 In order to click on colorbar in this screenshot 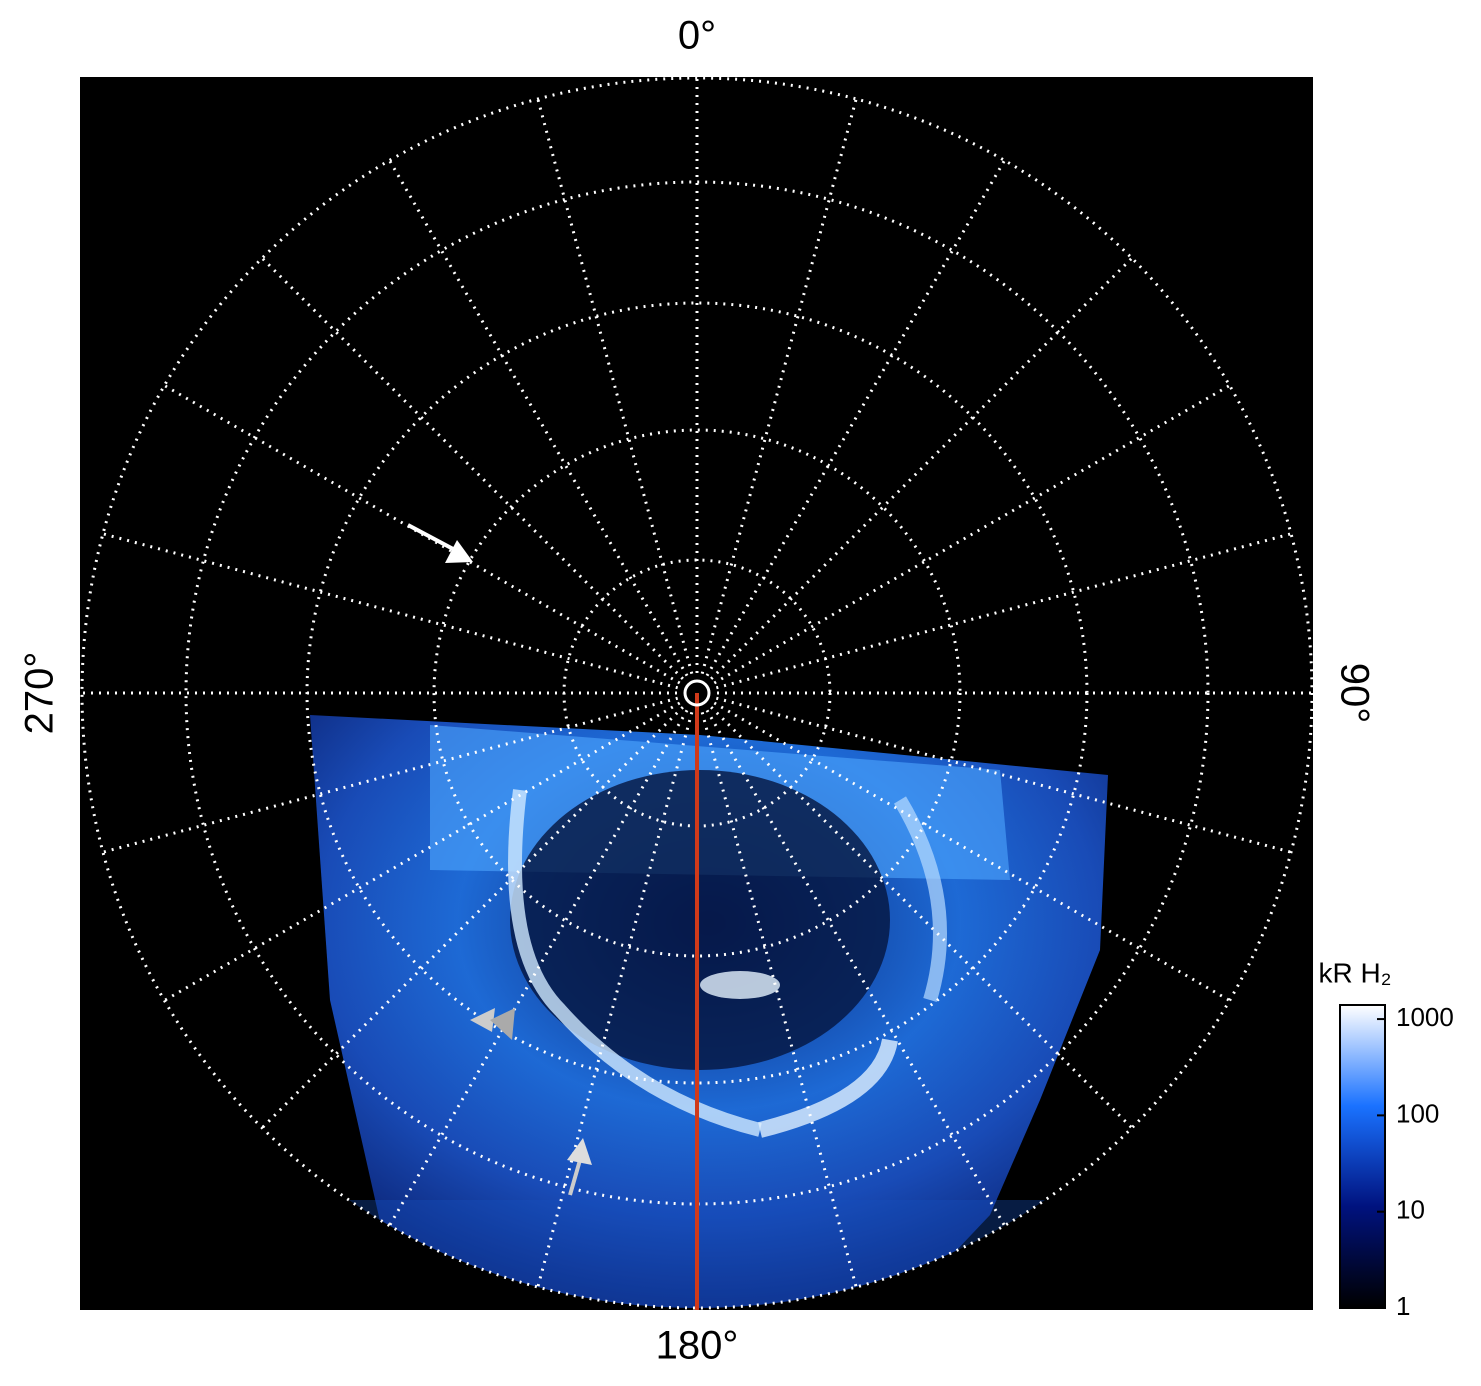, I will do `click(1362, 1156)`.